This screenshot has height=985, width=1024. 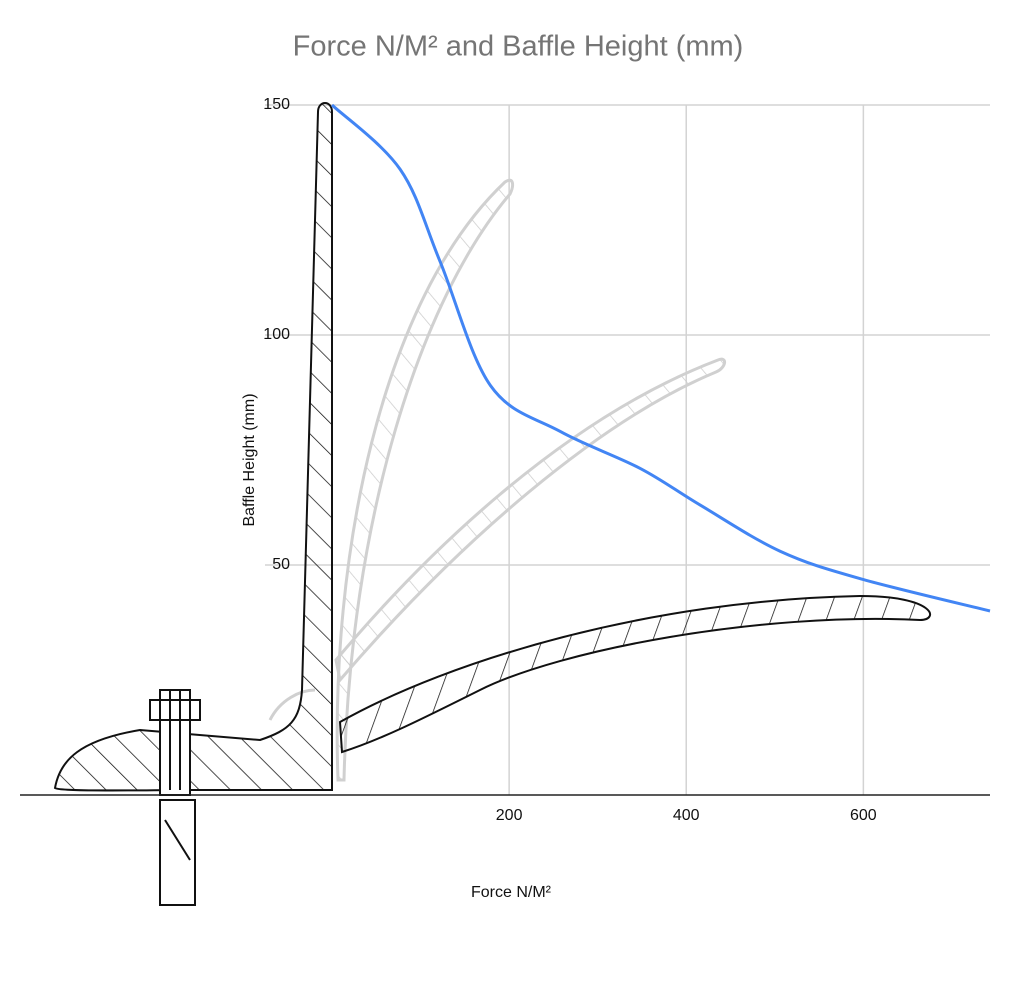 I want to click on x-axis-title: Force N/M², so click(x=511, y=892).